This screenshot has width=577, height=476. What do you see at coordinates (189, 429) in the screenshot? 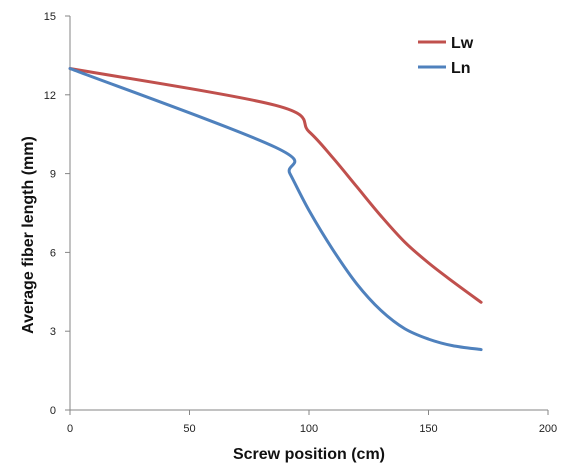
I see `x-tick-label: 50` at bounding box center [189, 429].